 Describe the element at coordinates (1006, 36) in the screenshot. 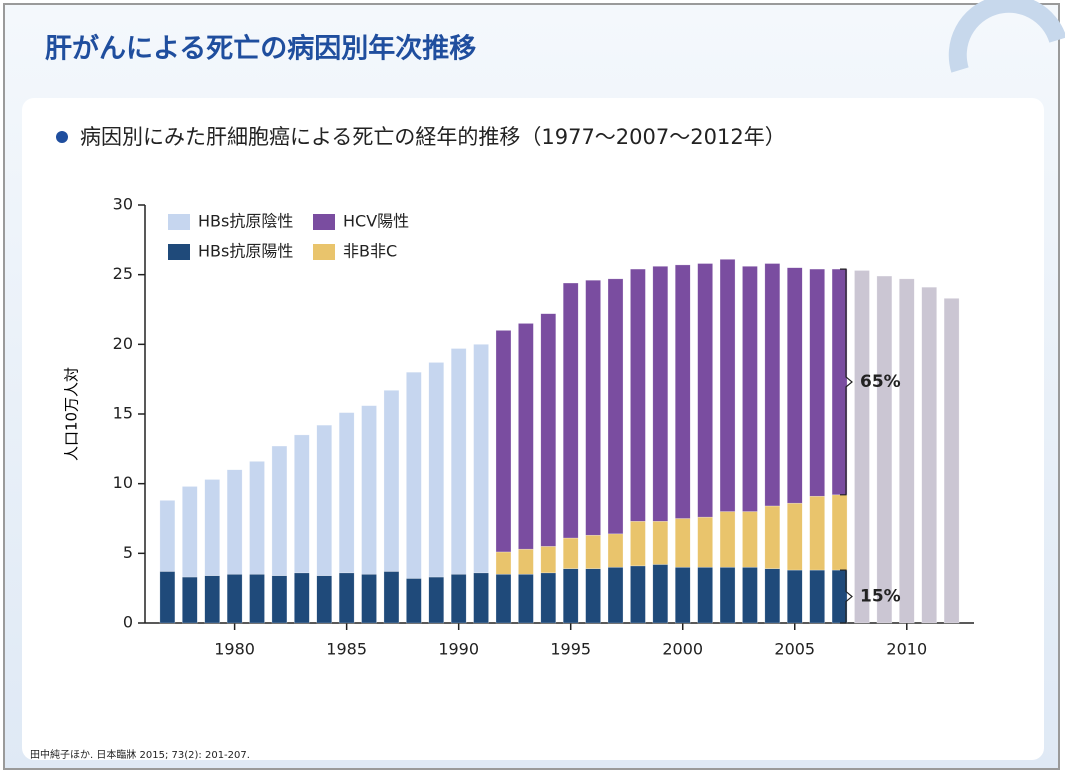

I see `decor-arc` at that location.